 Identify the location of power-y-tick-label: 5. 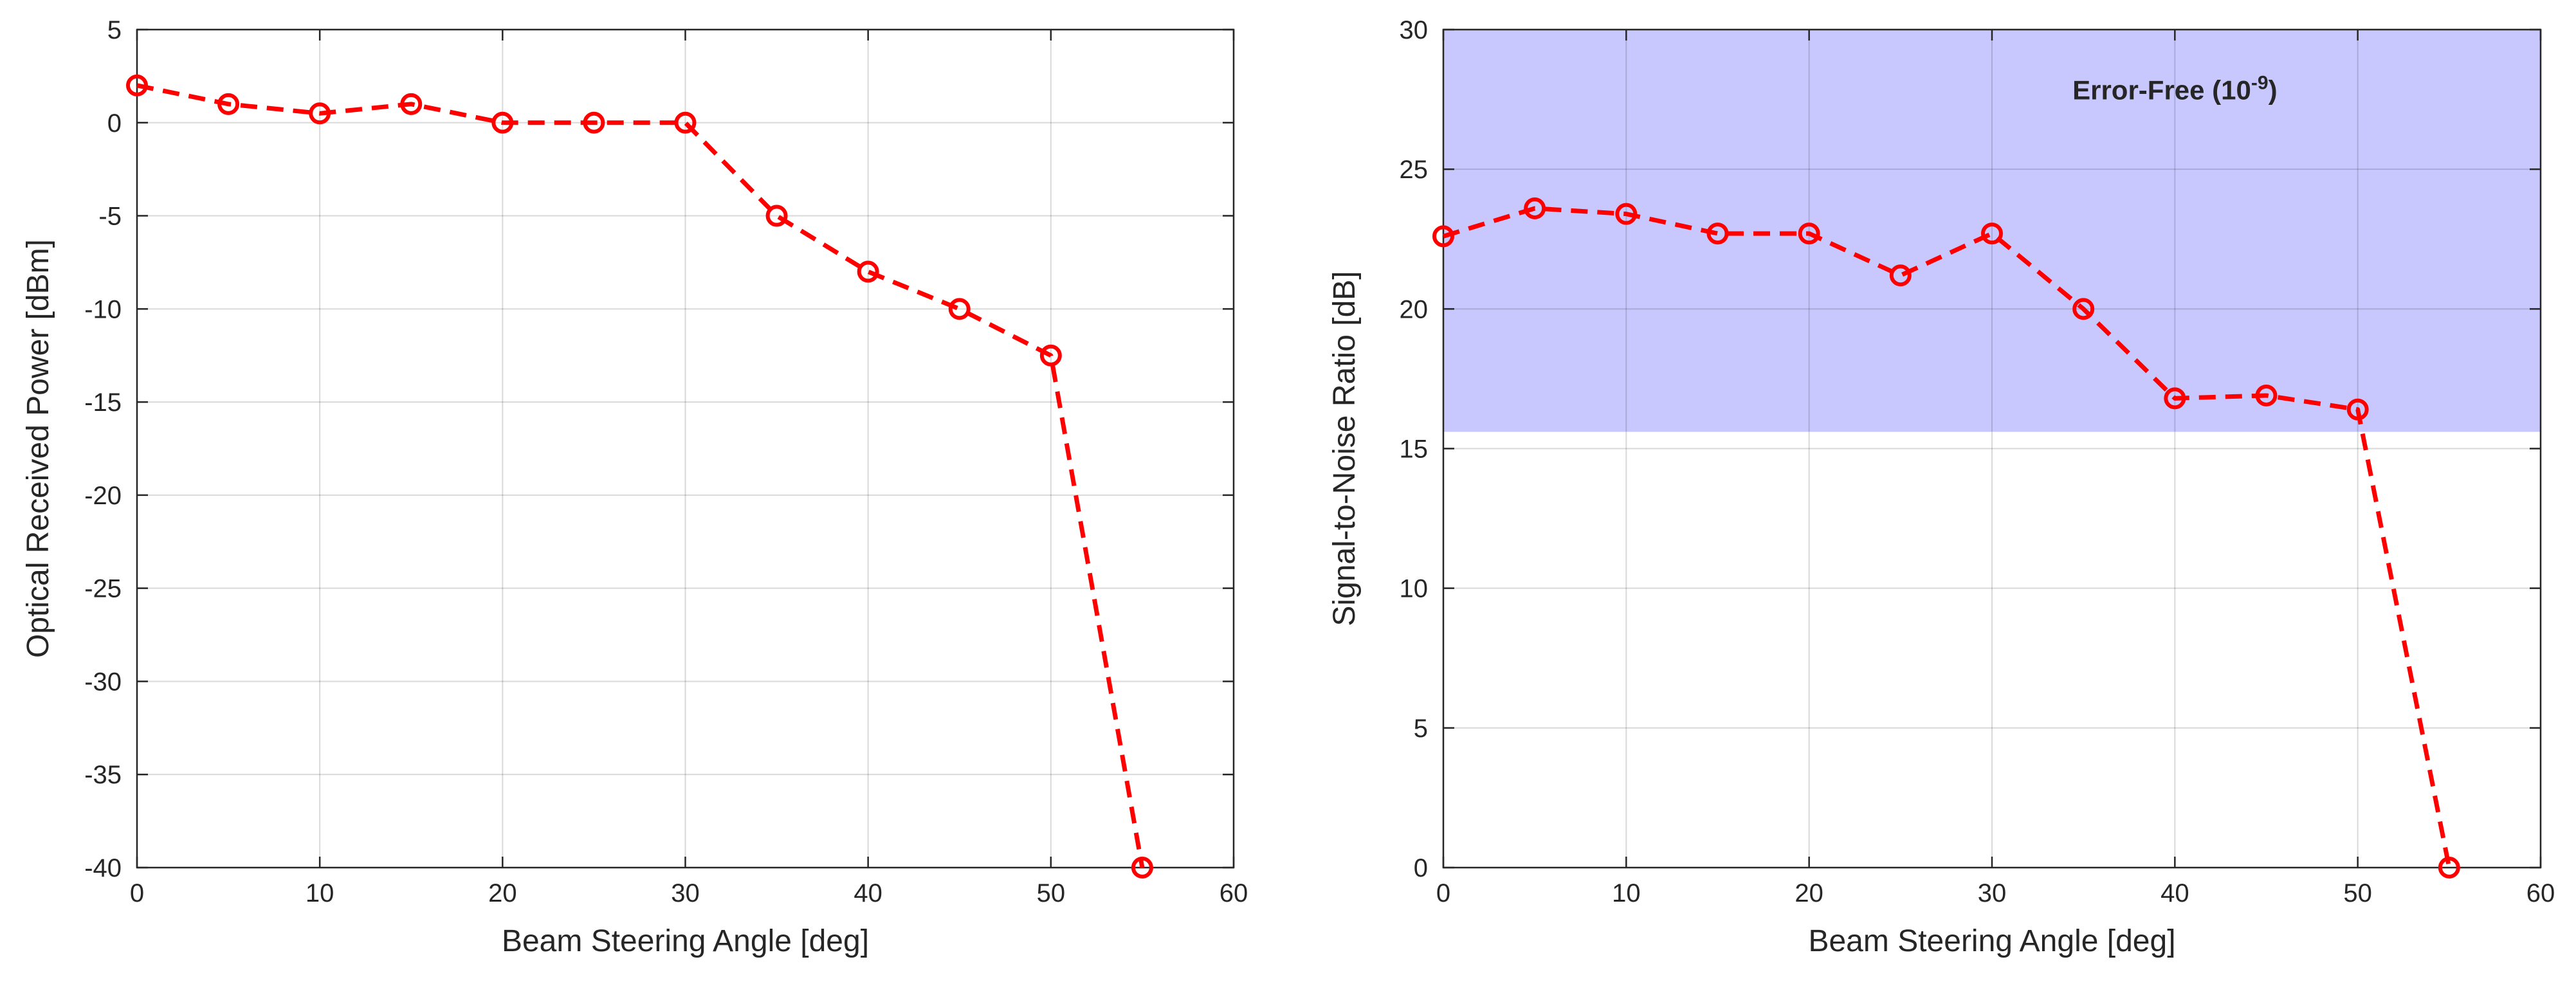
(114, 30).